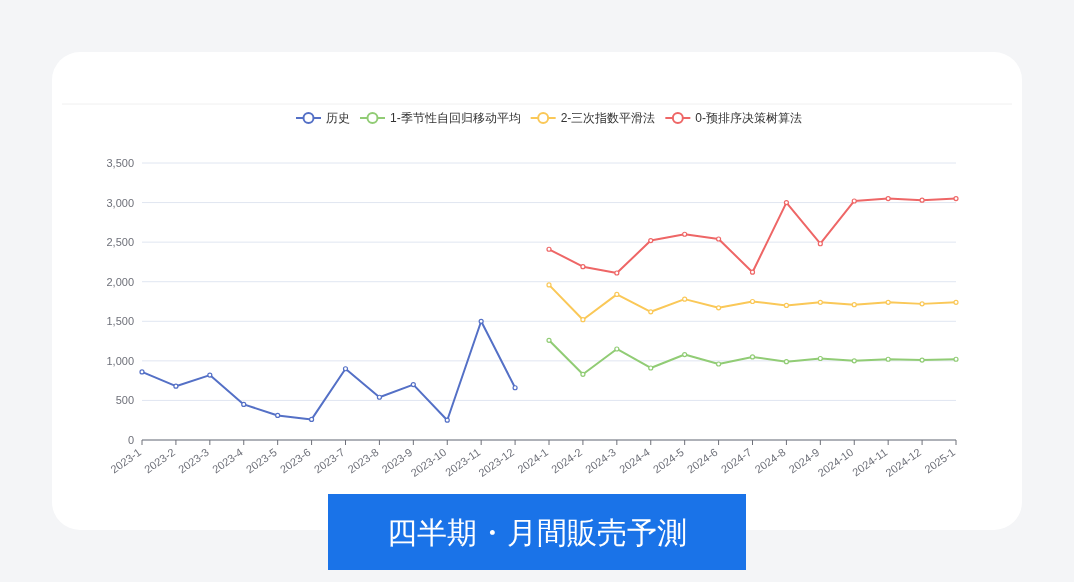 Image resolution: width=1074 pixels, height=582 pixels. I want to click on y-tick-label: 1,000, so click(120, 360).